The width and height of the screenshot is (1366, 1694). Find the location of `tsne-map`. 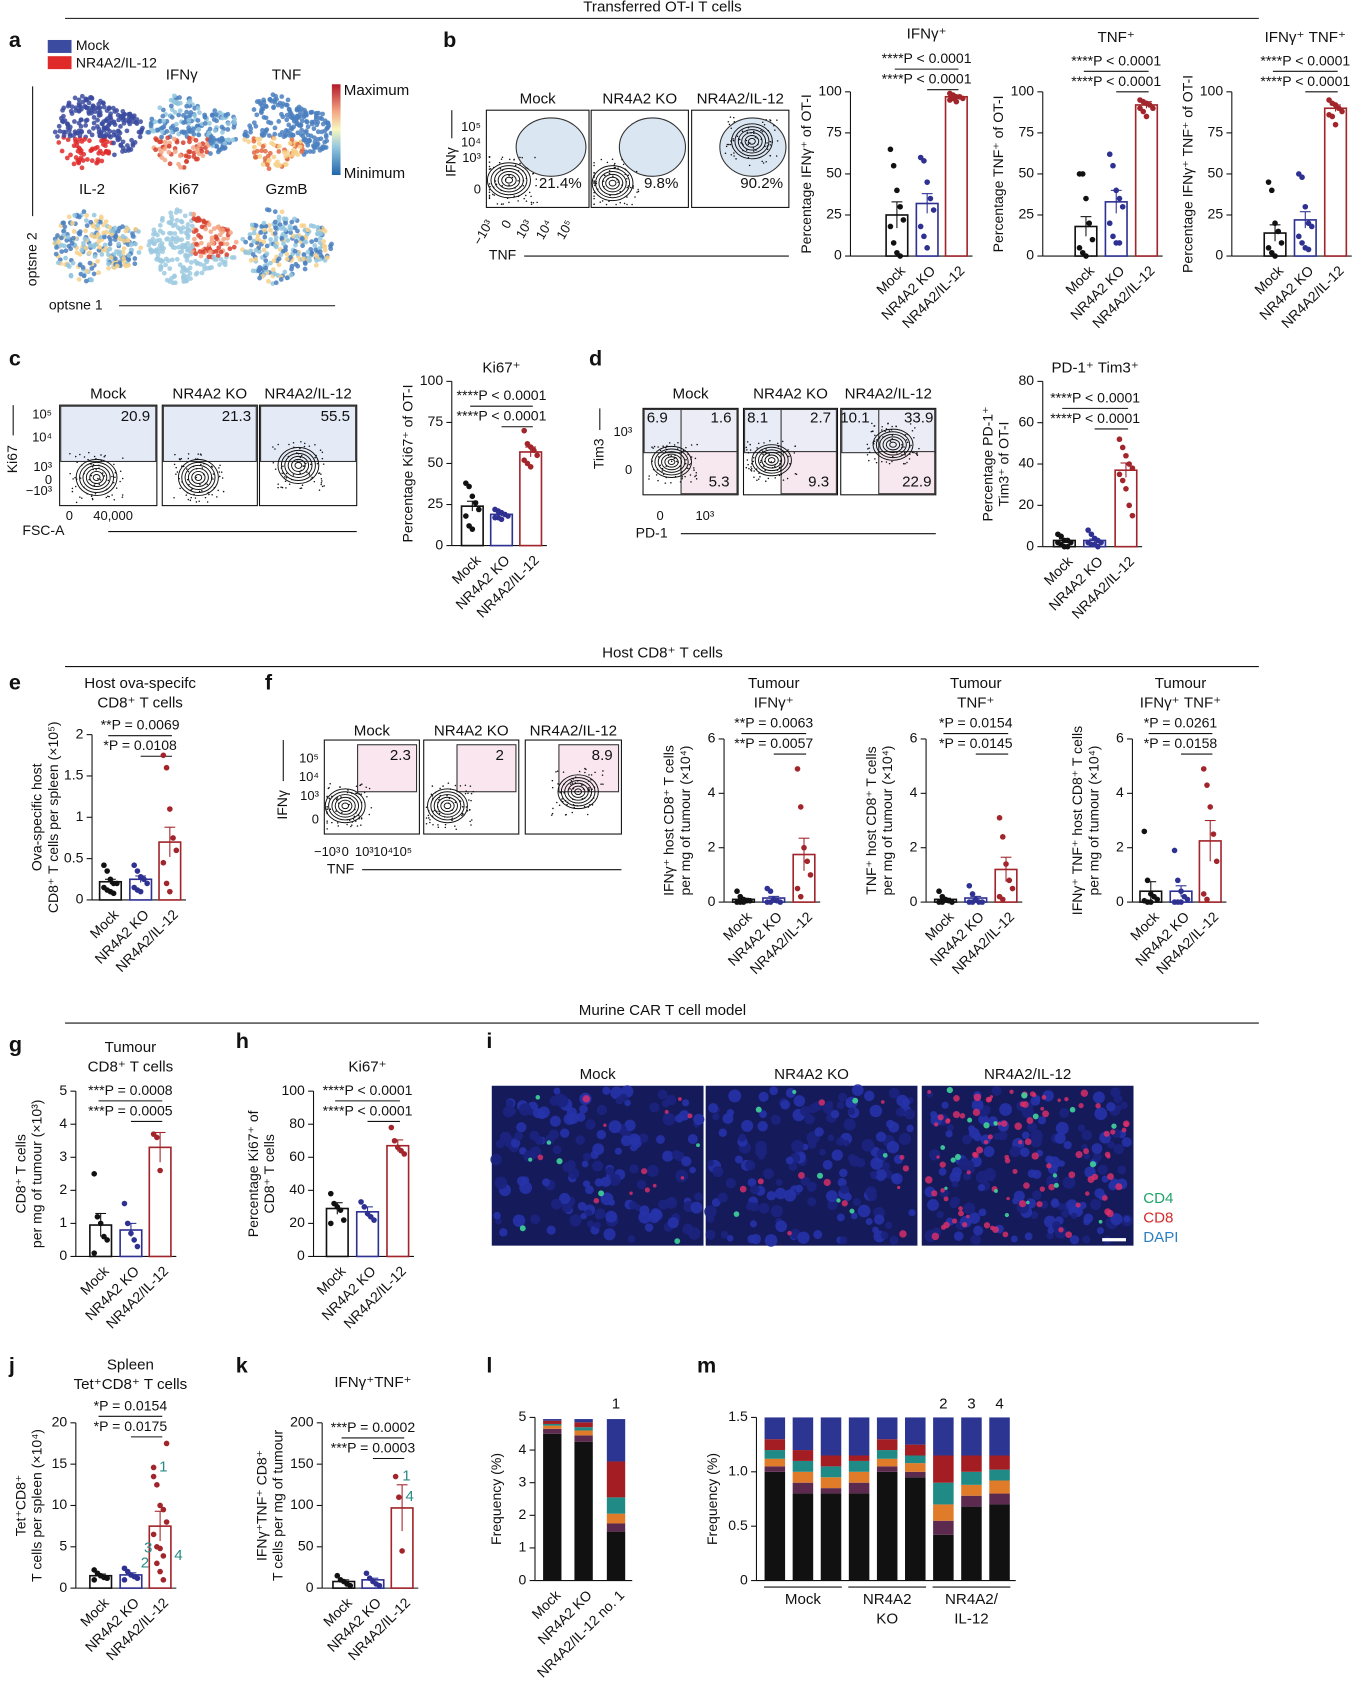

tsne-map is located at coordinates (192, 246).